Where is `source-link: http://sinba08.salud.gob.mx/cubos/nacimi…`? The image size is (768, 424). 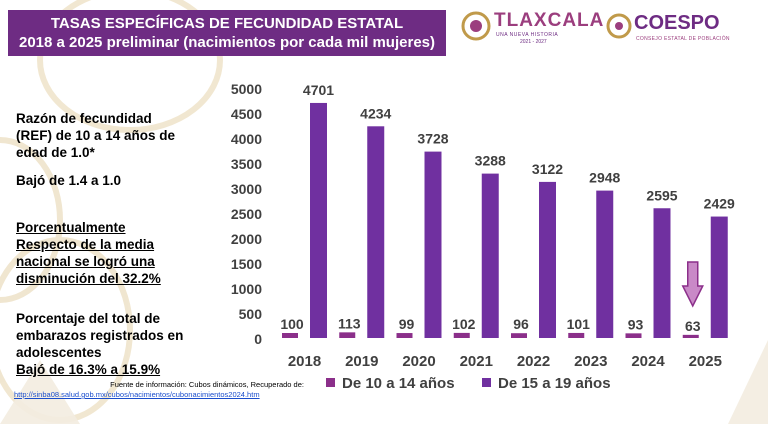 source-link: http://sinba08.salud.gob.mx/cubos/nacimi… is located at coordinates (137, 394).